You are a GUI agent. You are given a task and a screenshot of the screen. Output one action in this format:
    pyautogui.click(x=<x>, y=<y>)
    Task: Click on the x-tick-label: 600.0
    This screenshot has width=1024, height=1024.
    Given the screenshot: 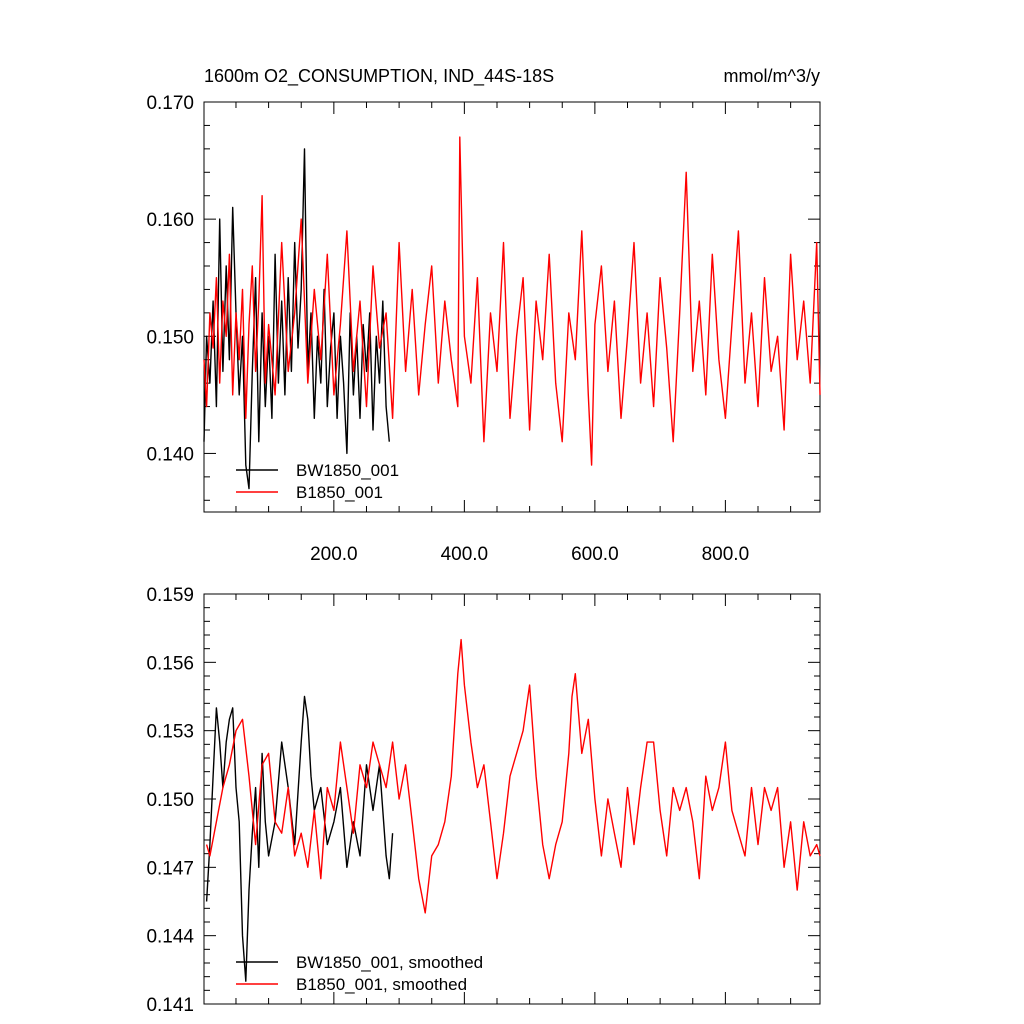 What is the action you would take?
    pyautogui.click(x=595, y=554)
    